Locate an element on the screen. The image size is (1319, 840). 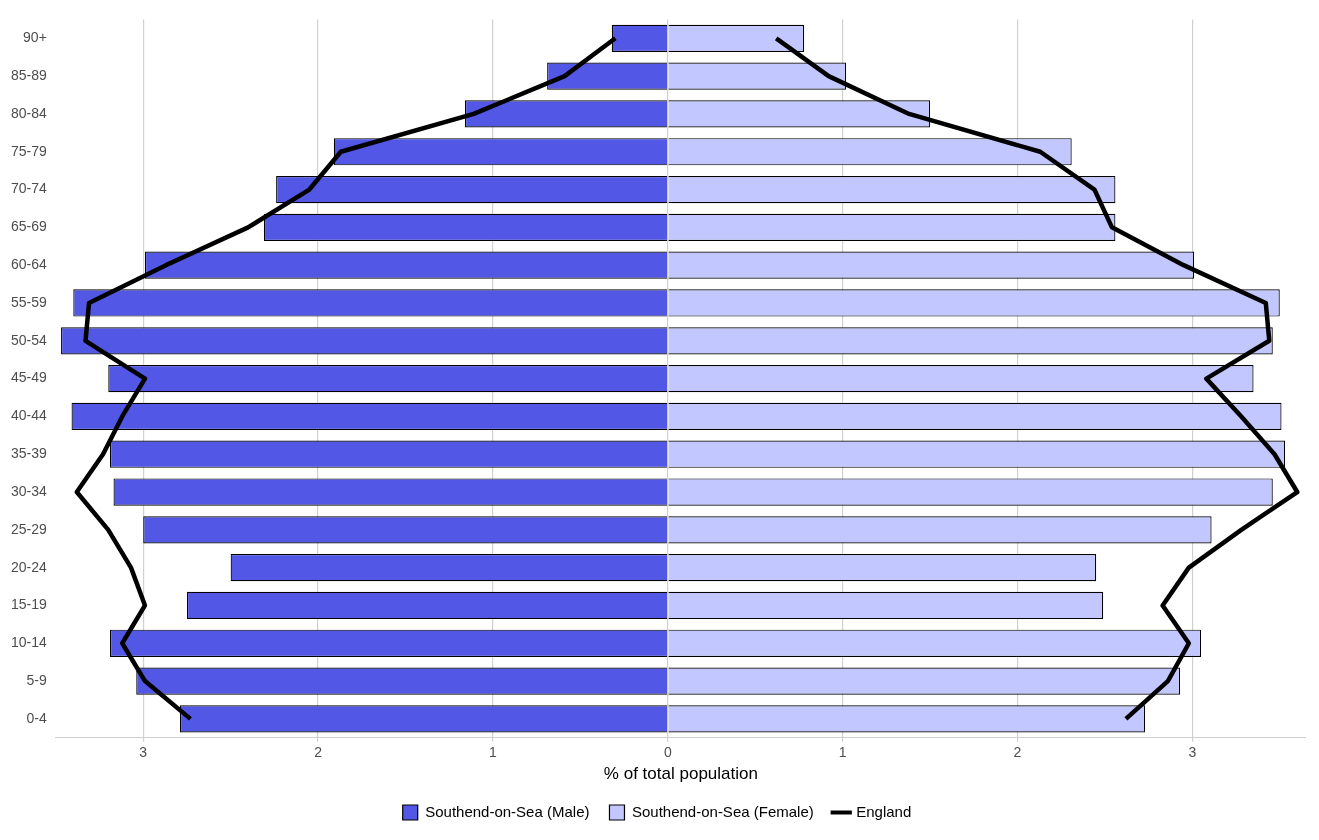
y-tick-label: 85-89 is located at coordinates (29, 74).